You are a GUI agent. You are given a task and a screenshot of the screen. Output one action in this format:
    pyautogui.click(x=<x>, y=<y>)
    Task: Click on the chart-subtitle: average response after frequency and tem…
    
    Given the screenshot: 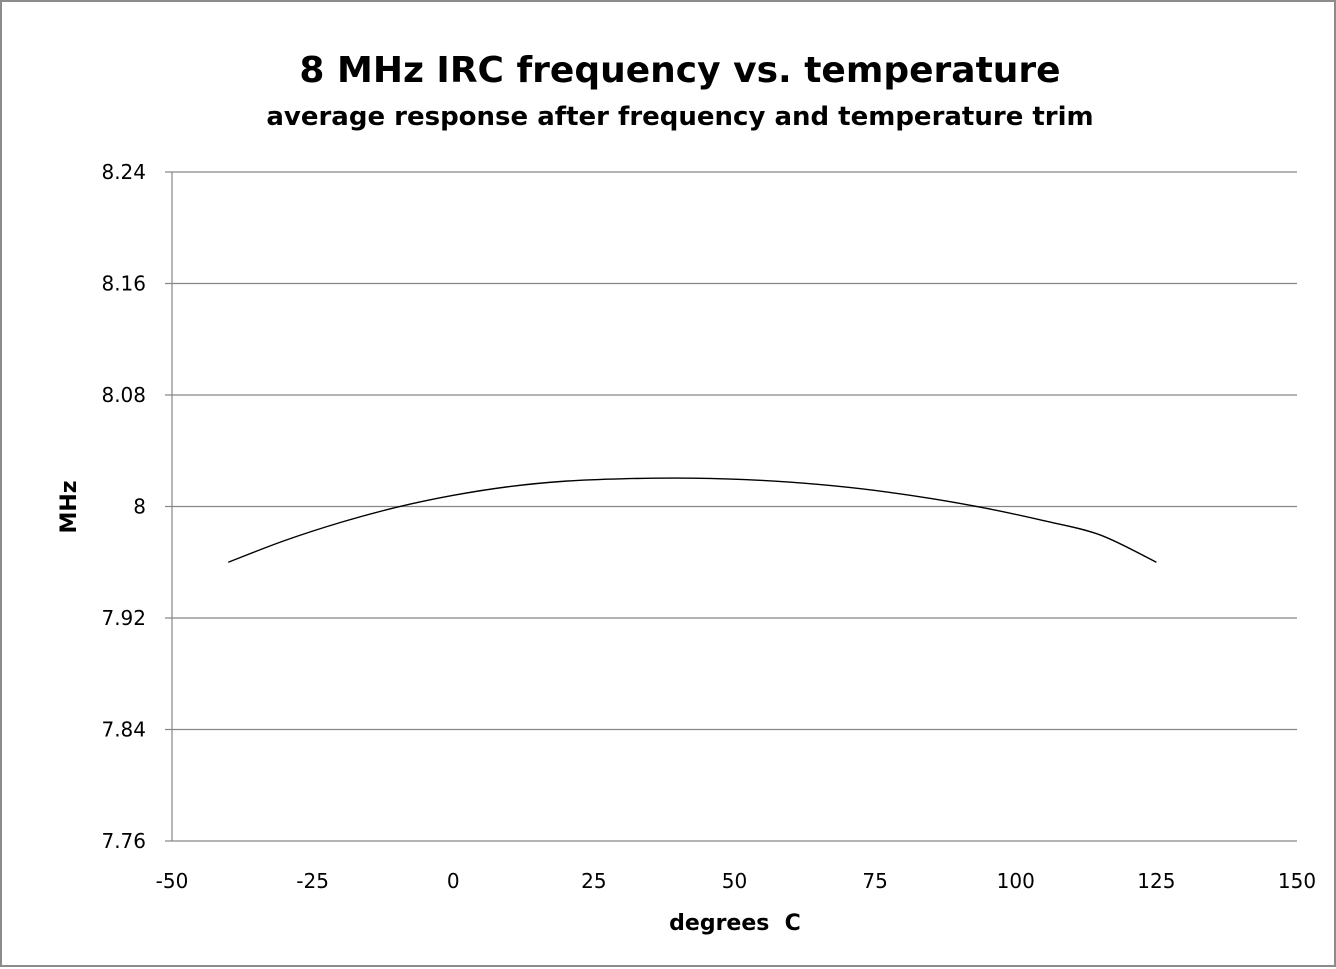 What is the action you would take?
    pyautogui.click(x=679, y=117)
    